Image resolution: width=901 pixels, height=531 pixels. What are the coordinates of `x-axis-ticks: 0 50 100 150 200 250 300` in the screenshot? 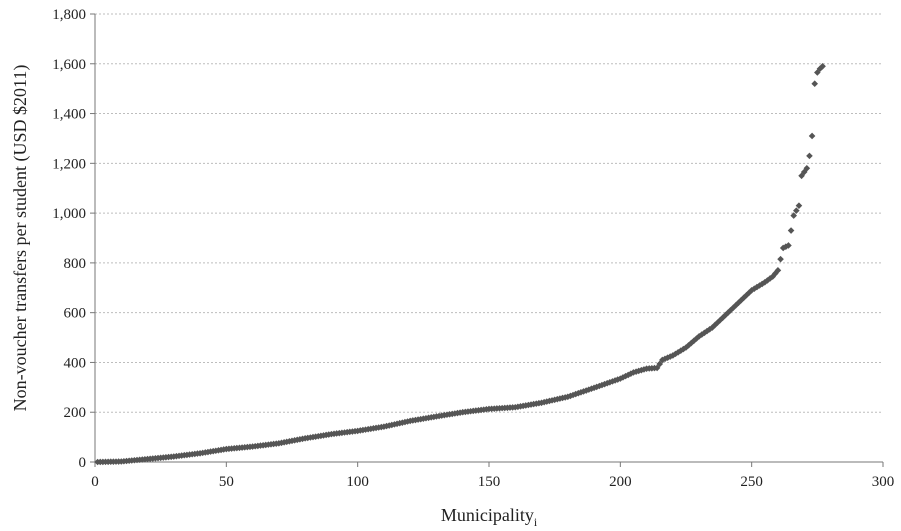 It's located at (492, 476).